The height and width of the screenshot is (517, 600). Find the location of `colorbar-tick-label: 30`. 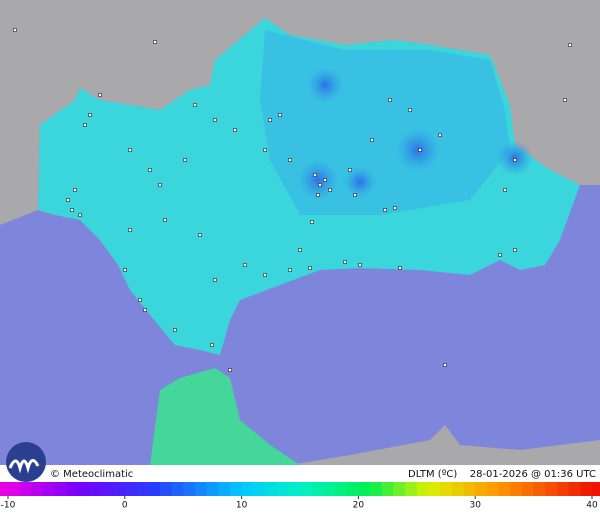

colorbar-tick-label: 30 is located at coordinates (475, 506).